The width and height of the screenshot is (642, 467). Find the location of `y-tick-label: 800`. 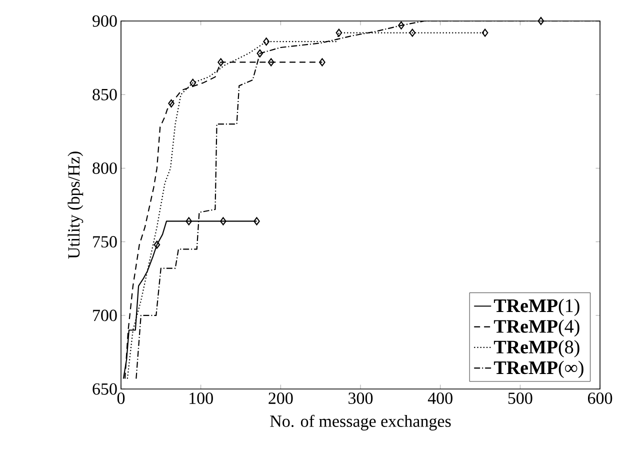

y-tick-label: 800 is located at coordinates (104, 168).